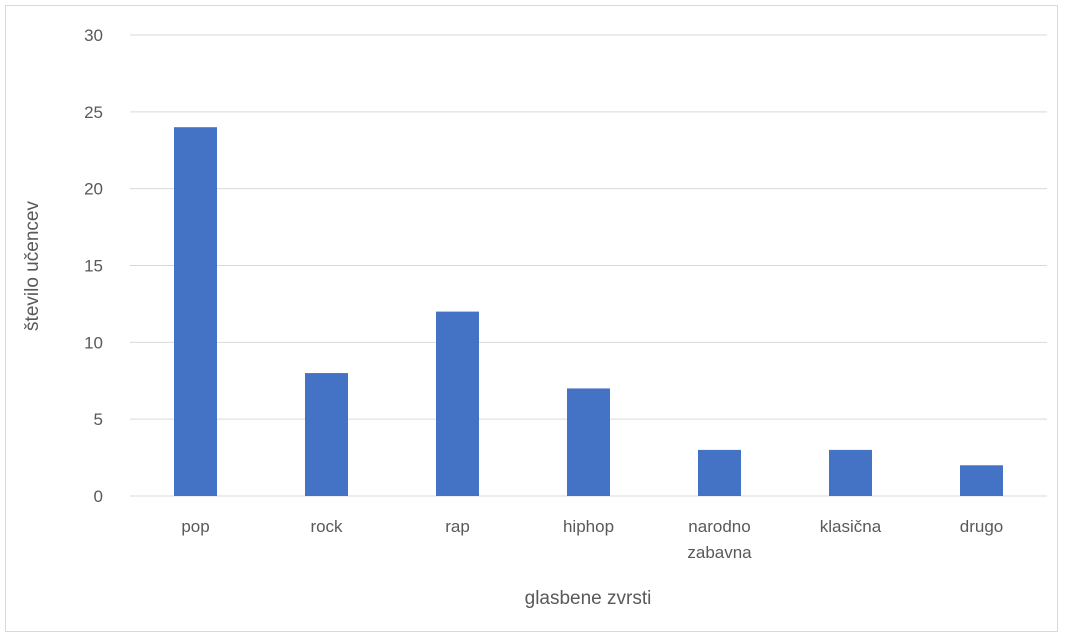 This screenshot has height=639, width=1065. Describe the element at coordinates (588, 598) in the screenshot. I see `x-axis-title: glasbene zvrsti` at that location.